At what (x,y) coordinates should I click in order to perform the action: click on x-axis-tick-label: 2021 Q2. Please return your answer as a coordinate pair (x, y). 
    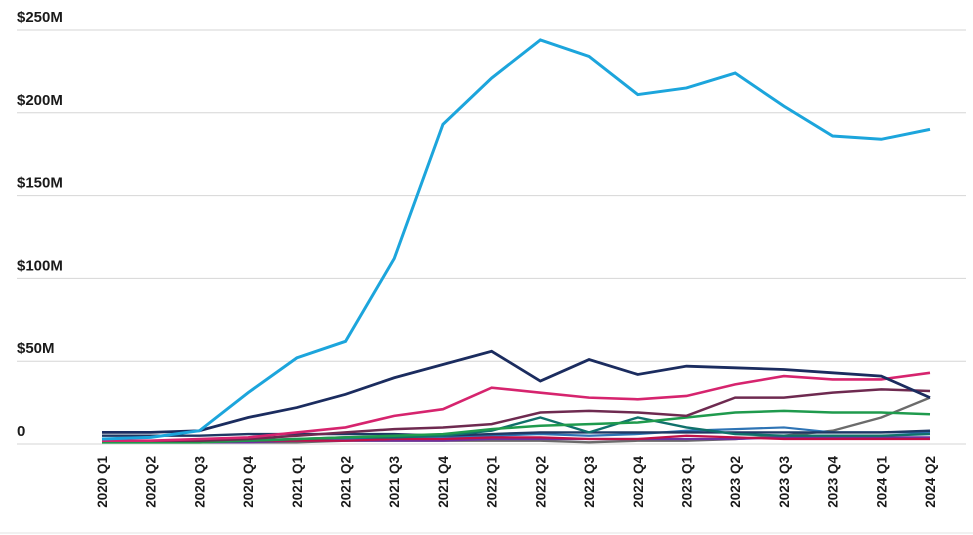
    Looking at the image, I should click on (346, 482).